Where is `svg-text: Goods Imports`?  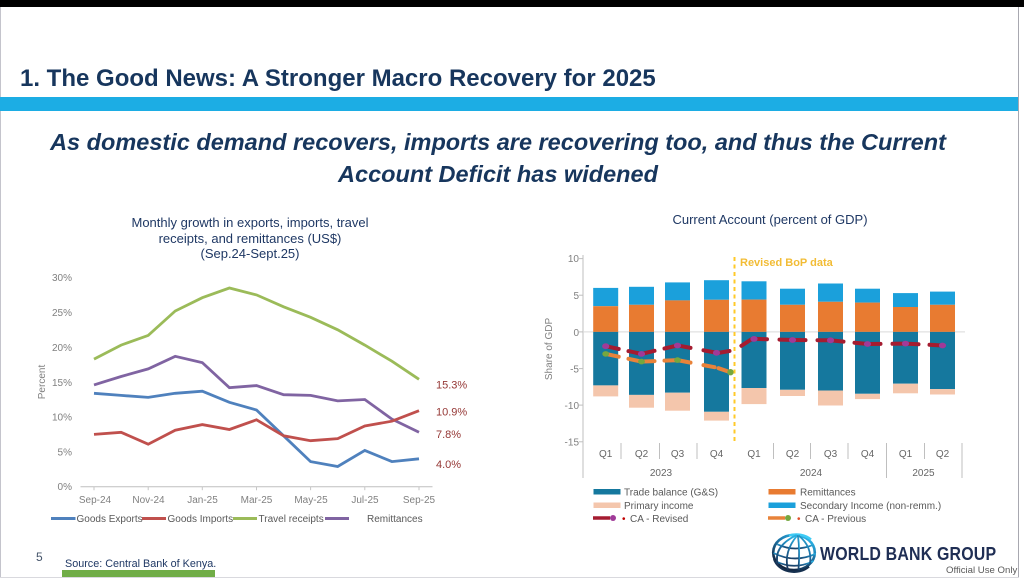
svg-text: Goods Imports is located at coordinates (201, 519).